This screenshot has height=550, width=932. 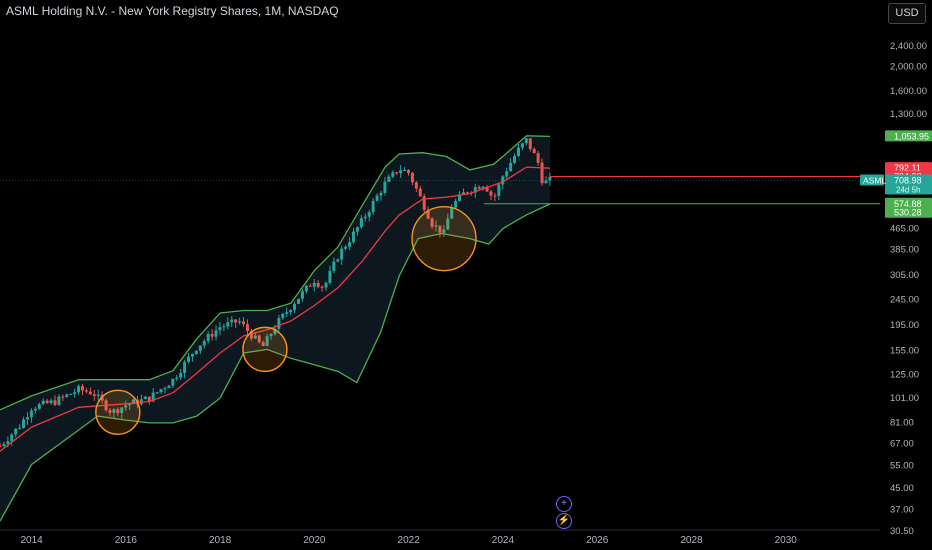 What do you see at coordinates (907, 13) in the screenshot?
I see `currency-selector: USD` at bounding box center [907, 13].